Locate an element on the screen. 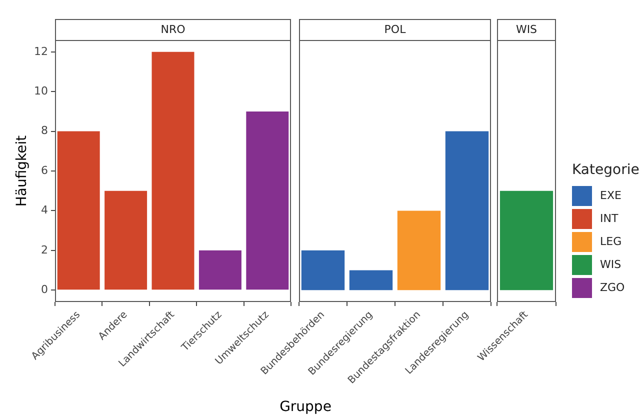 The width and height of the screenshot is (641, 417). y-tick-label: 8 is located at coordinates (44, 131).